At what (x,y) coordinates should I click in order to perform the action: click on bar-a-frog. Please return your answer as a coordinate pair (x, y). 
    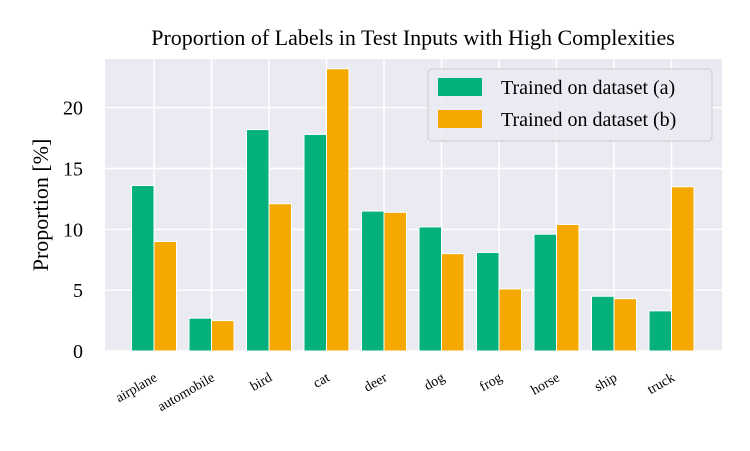
    Looking at the image, I should click on (488, 301).